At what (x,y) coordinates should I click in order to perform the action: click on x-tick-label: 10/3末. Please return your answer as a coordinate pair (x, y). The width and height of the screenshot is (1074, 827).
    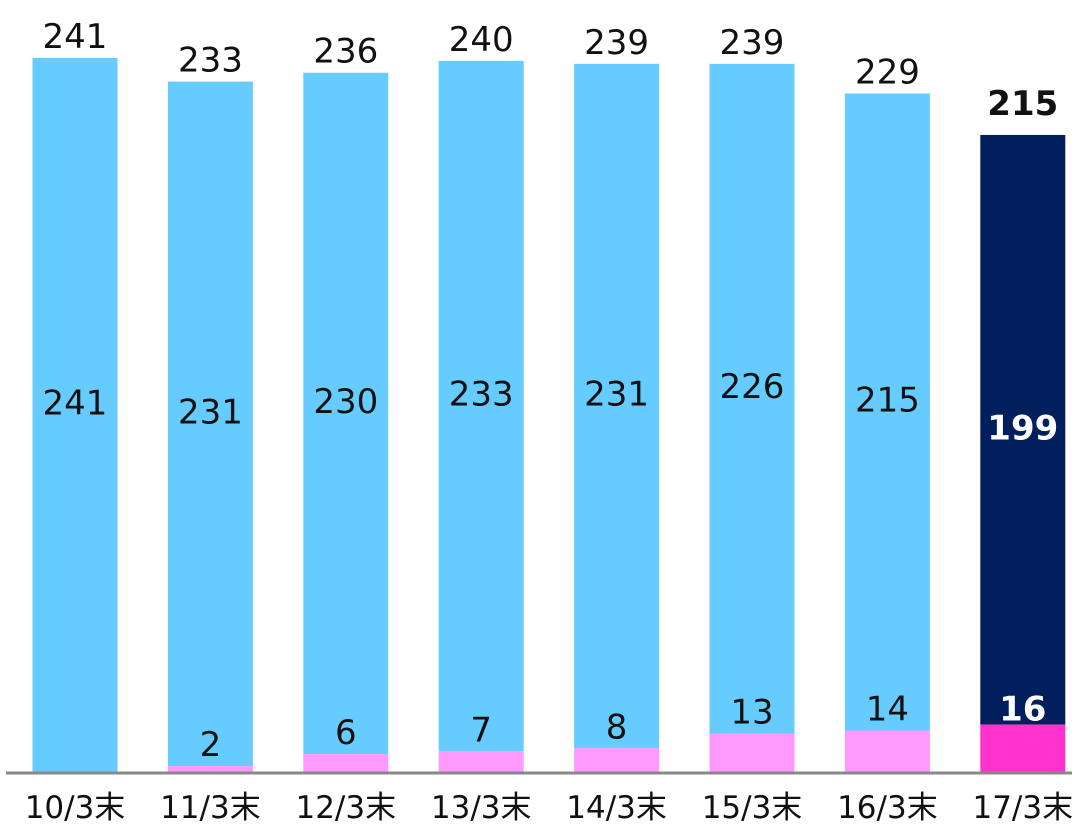
    Looking at the image, I should click on (75, 808).